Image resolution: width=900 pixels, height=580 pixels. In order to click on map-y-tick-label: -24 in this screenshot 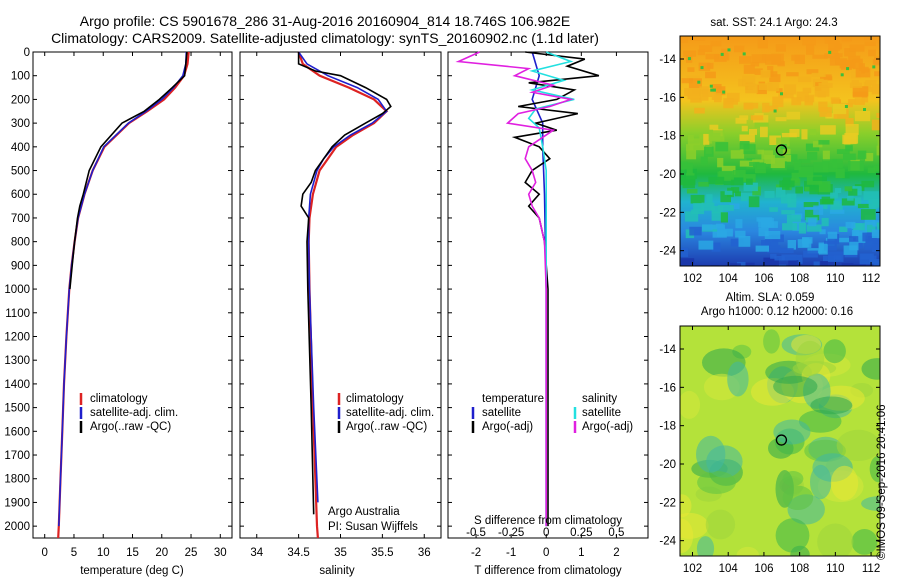, I will do `click(667, 542)`.